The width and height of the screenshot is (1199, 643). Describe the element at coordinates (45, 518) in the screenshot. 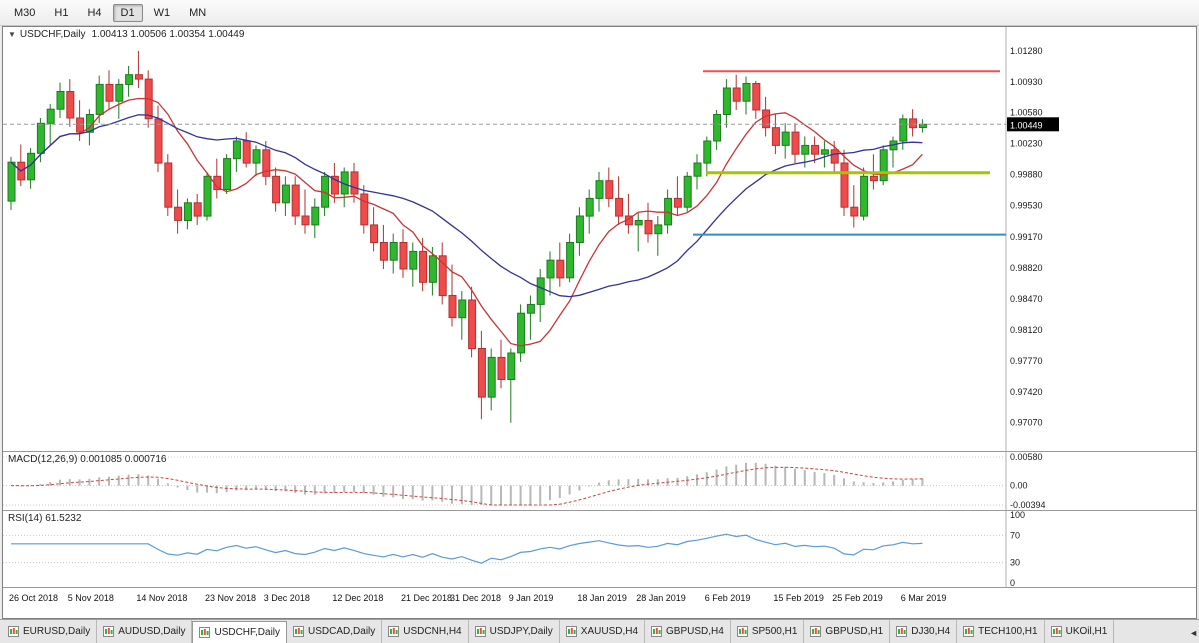

I see `rsi-label: RSI(14) 61.5232` at that location.